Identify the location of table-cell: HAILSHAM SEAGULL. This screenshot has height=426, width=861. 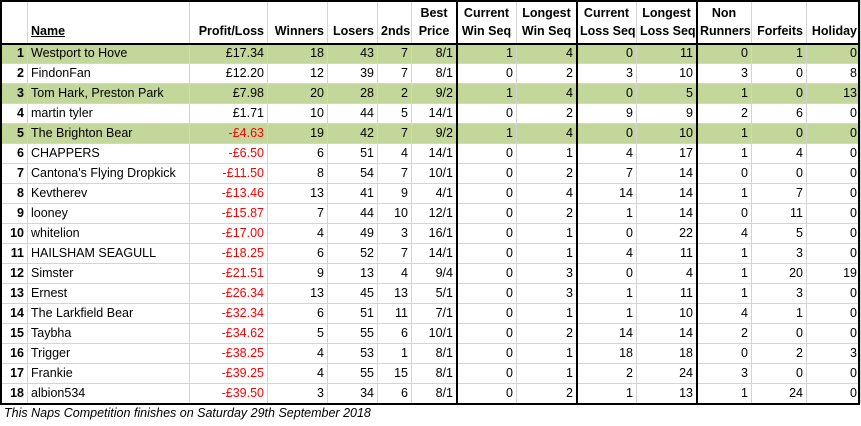
(109, 254).